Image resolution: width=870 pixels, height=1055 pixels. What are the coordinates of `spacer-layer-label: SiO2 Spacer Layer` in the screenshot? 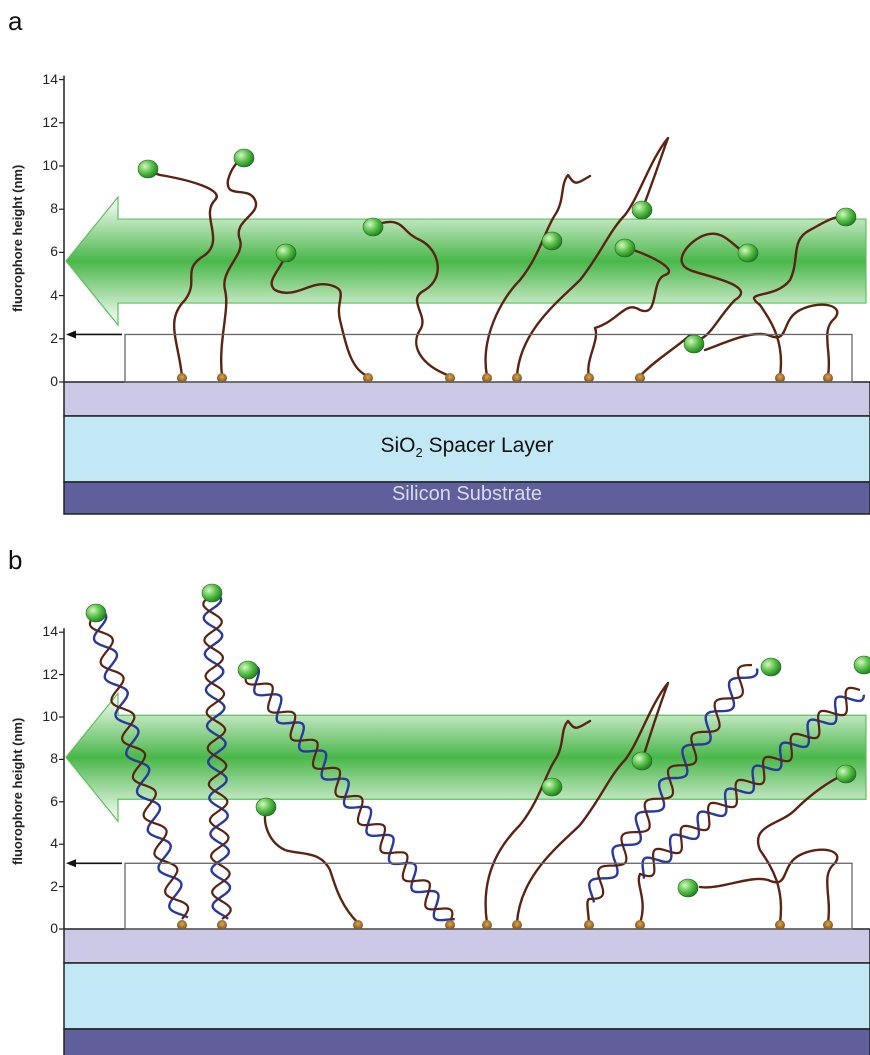 It's located at (467, 447).